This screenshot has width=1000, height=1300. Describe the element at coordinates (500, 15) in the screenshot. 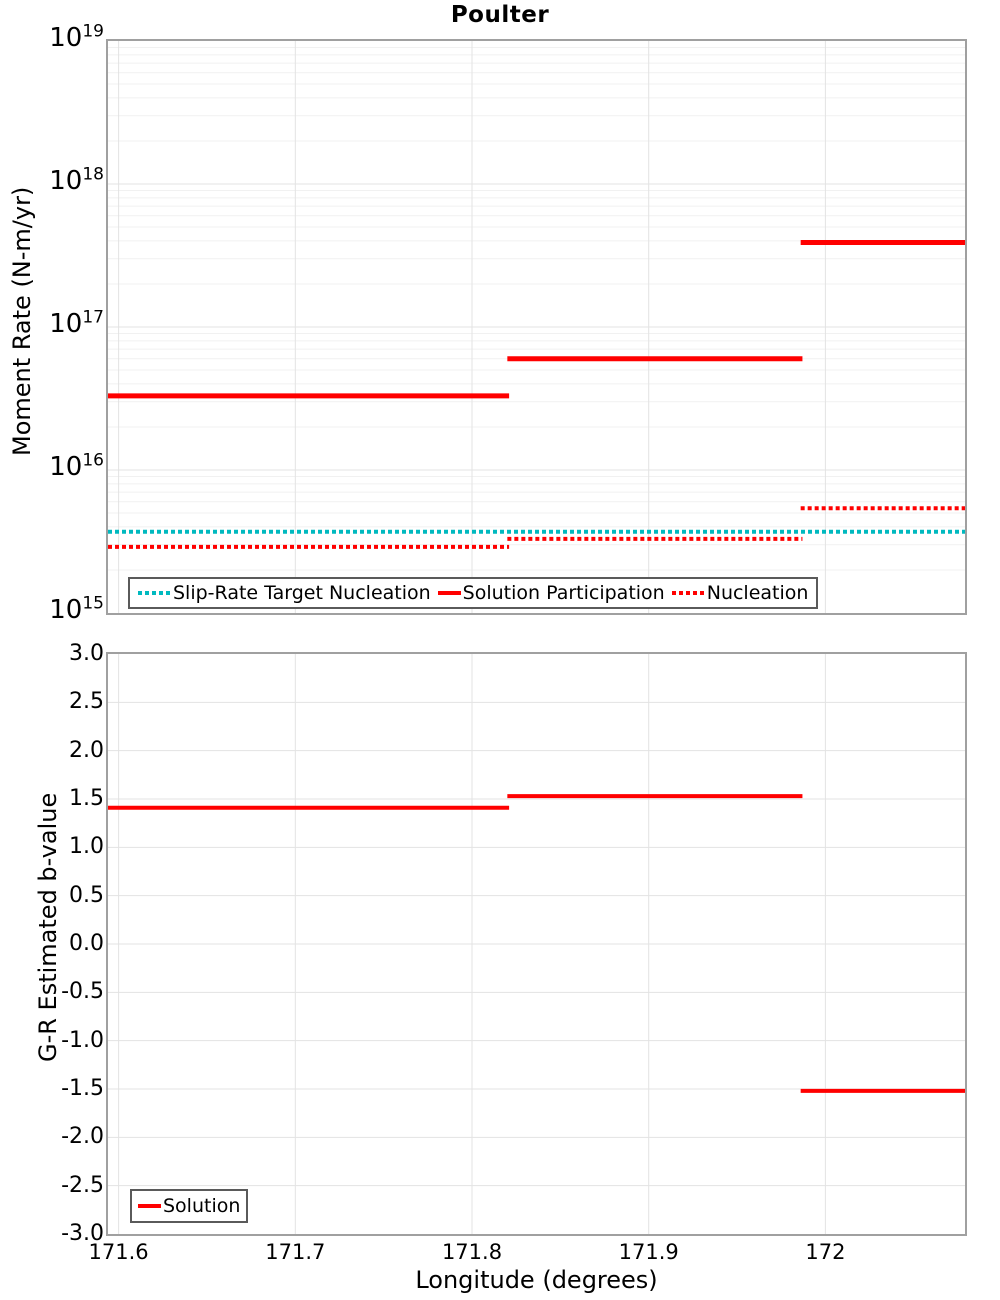

I see `chart-title: Poulter` at that location.